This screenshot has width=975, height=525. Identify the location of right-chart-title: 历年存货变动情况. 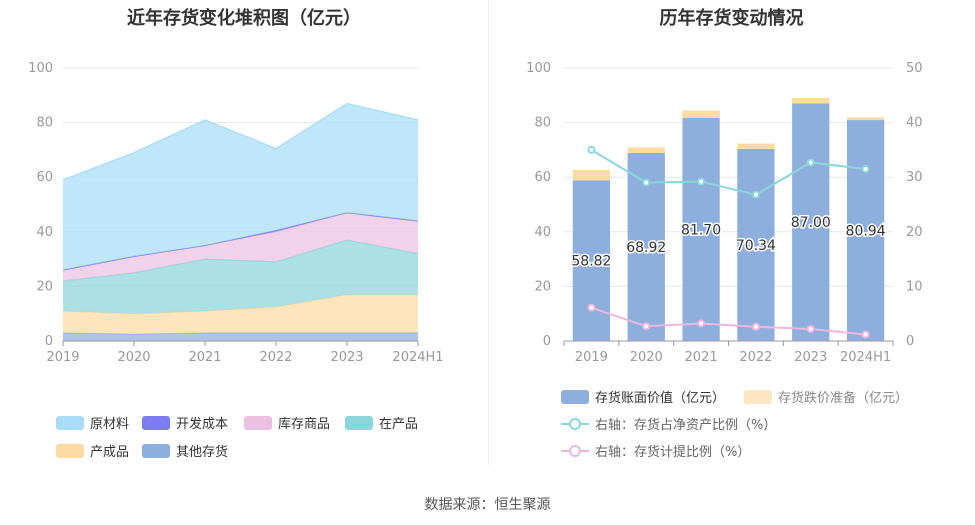
(731, 18).